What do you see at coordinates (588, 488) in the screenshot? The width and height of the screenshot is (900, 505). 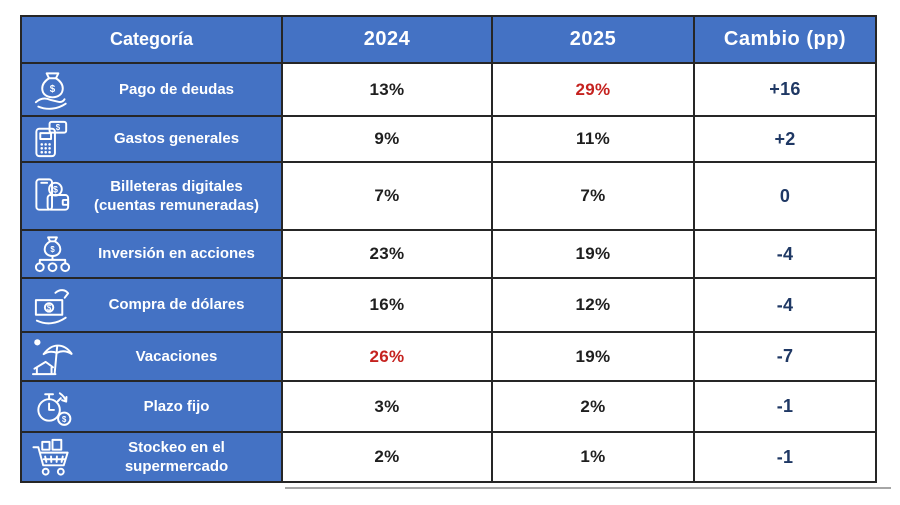 I see `table-shadow-line` at bounding box center [588, 488].